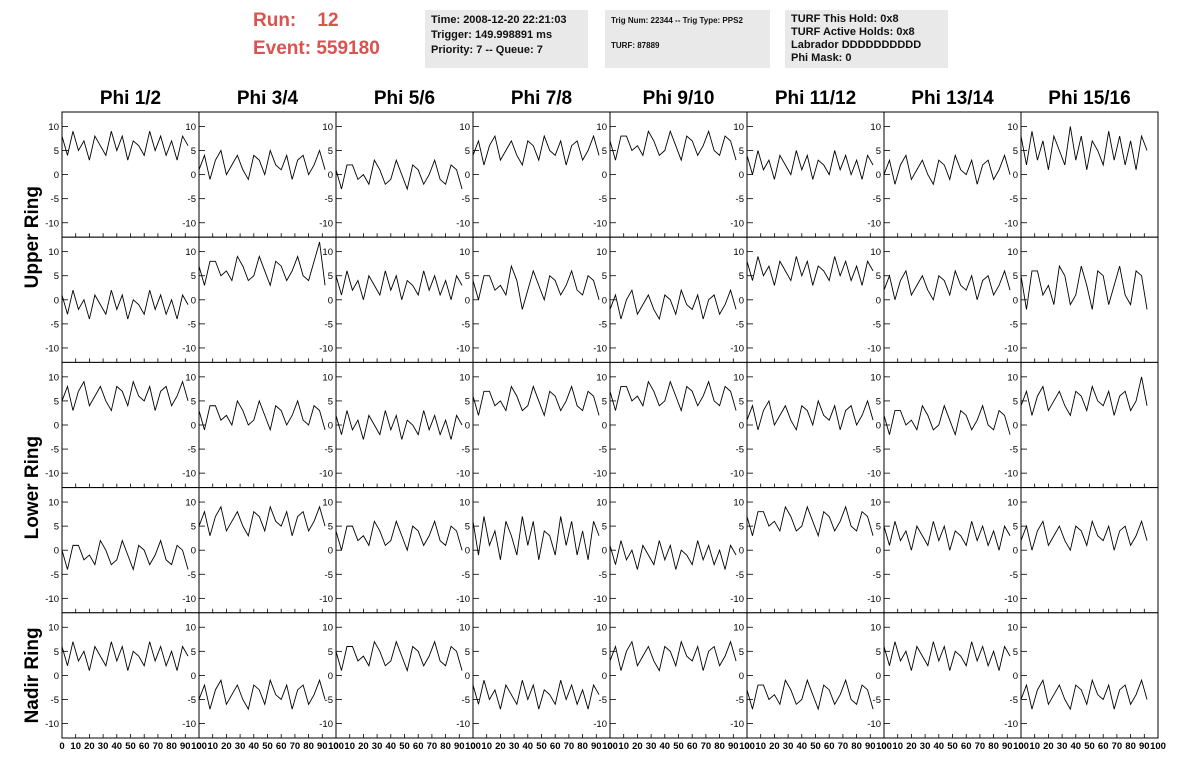 Image resolution: width=1196 pixels, height=772 pixels. Describe the element at coordinates (316, 49) in the screenshot. I see `event: Event: 559180` at that location.